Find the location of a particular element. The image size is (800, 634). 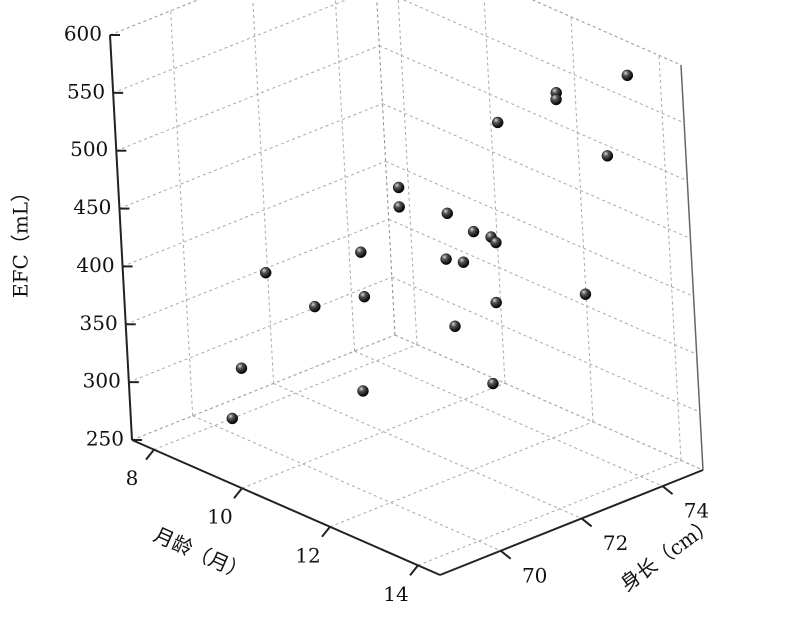

z-axis is located at coordinates (121, 237).